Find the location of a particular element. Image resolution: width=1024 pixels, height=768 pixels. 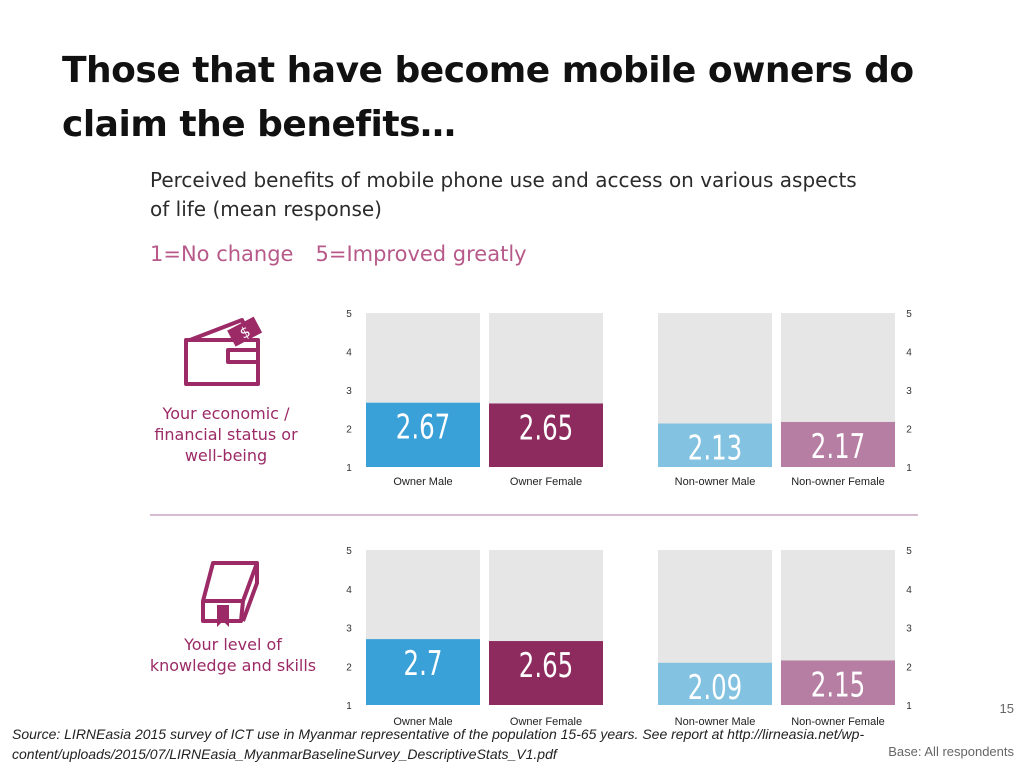

bar-value-label: 2.17 is located at coordinates (838, 446).